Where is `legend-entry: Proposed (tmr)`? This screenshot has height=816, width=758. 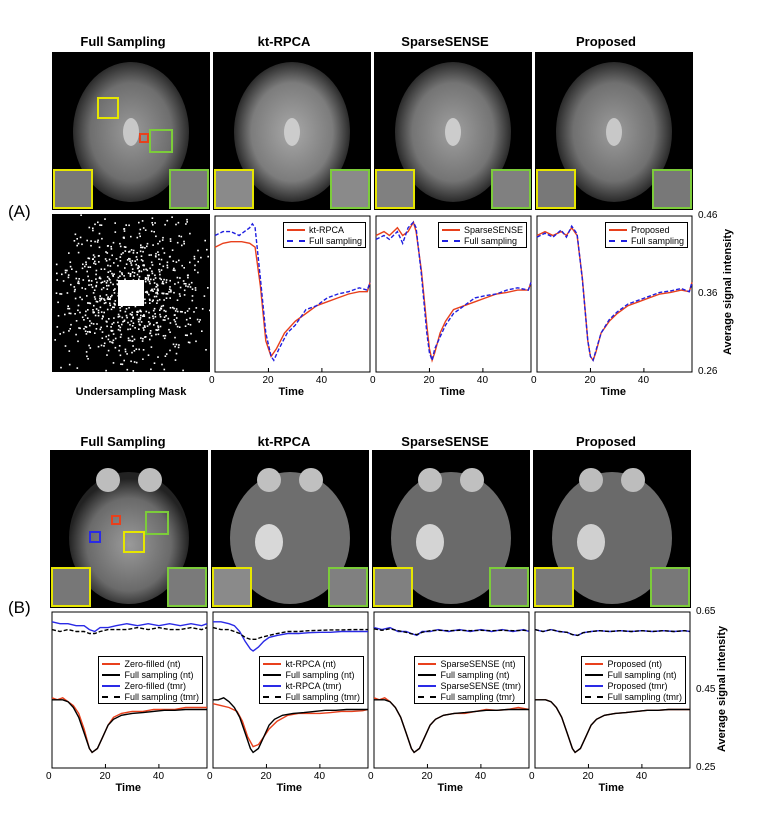 legend-entry: Proposed (tmr) is located at coordinates (633, 685).